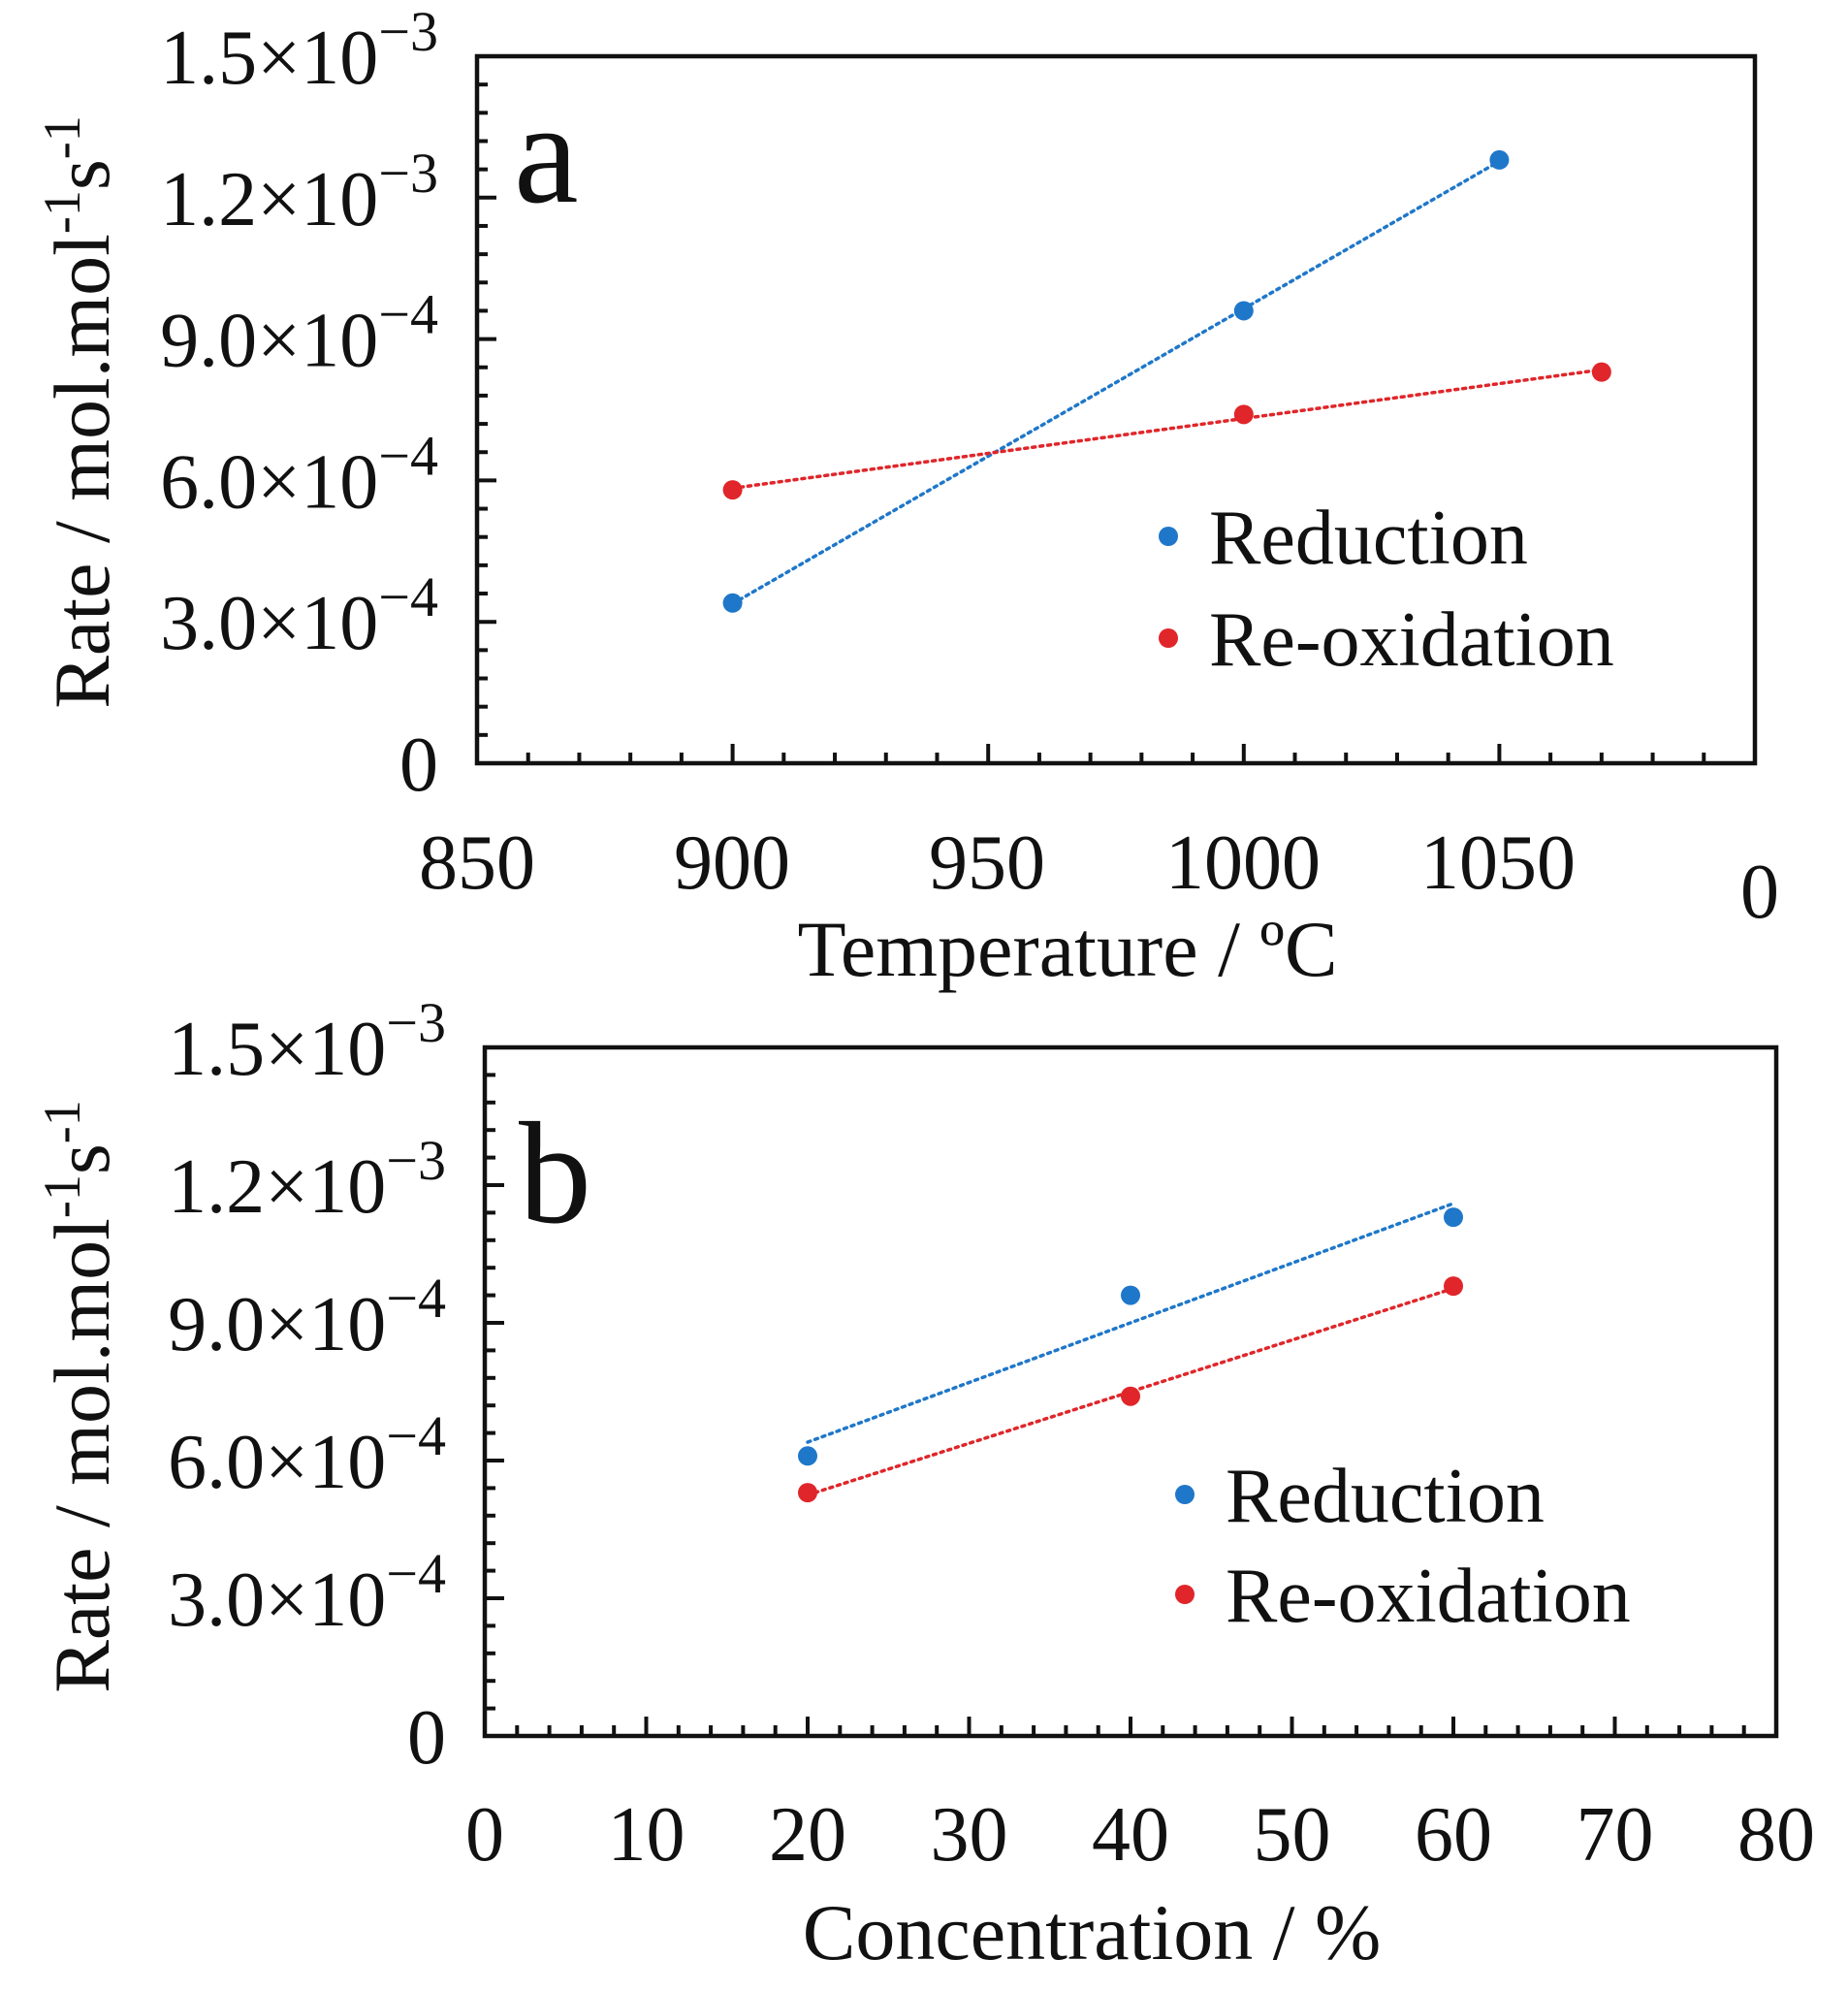  I want to click on panel-a-legend-marker-reduction, so click(1168, 536).